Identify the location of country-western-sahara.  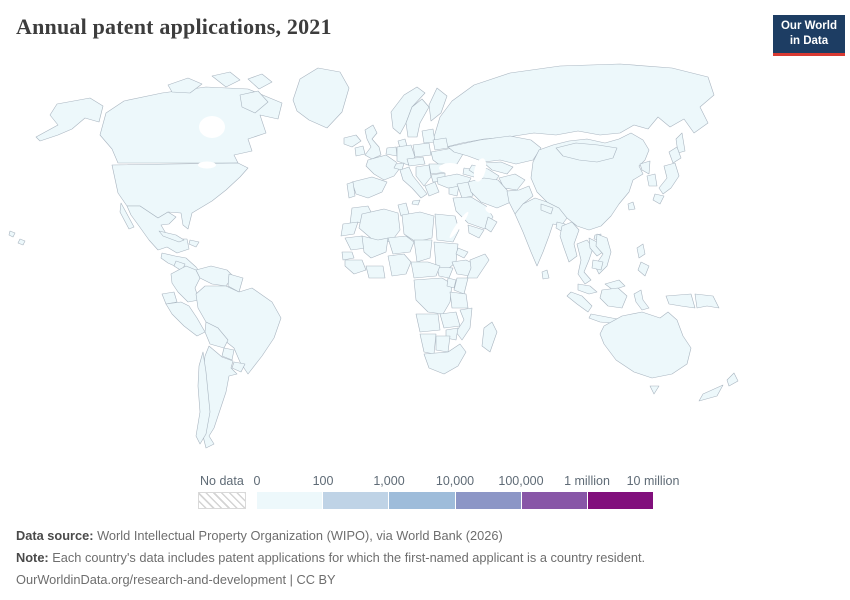
(349, 229).